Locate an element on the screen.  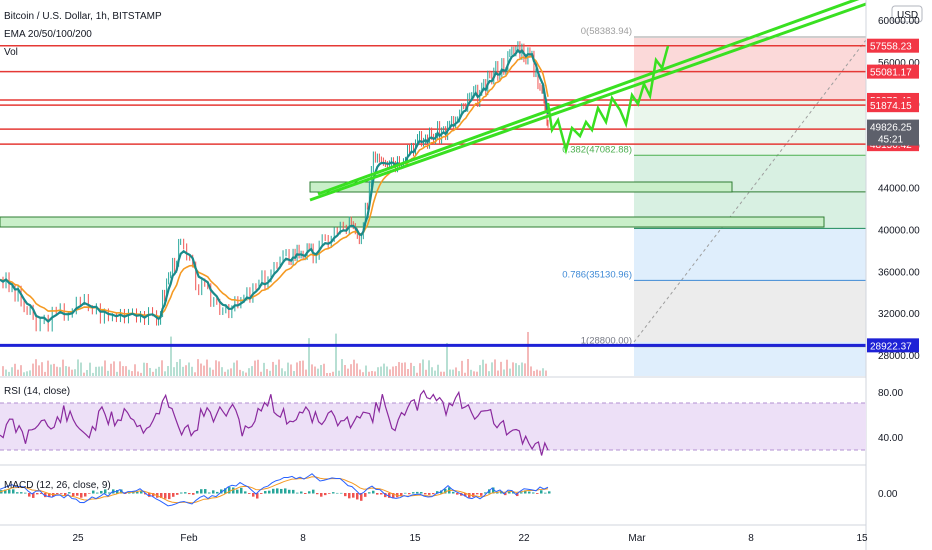
current-price-tag is located at coordinates (893, 132).